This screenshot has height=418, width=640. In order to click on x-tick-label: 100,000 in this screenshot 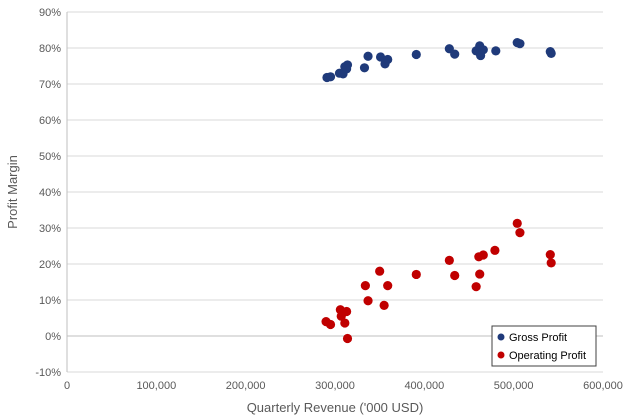, I will do `click(156, 386)`.